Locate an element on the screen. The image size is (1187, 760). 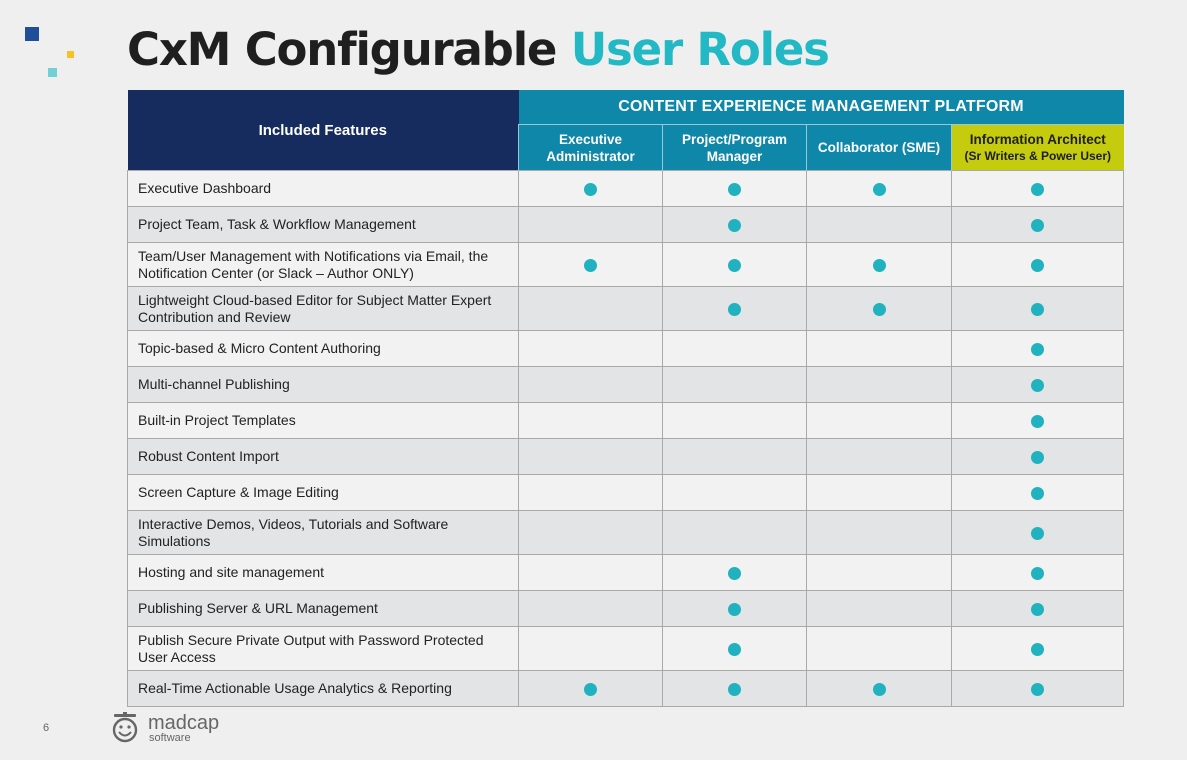
table-row: Executive Dashboard is located at coordinates (626, 188).